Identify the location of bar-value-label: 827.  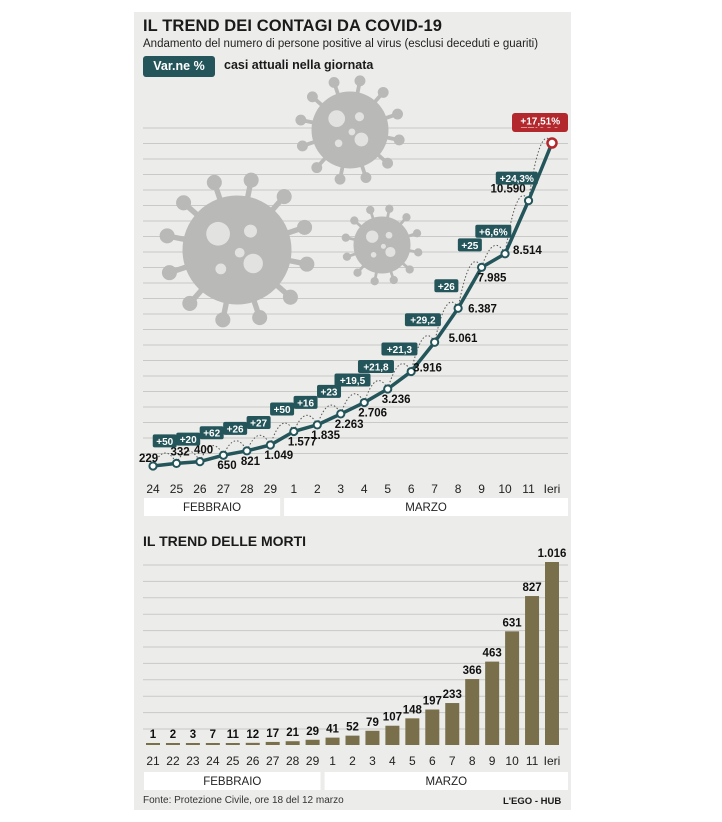
(531, 588).